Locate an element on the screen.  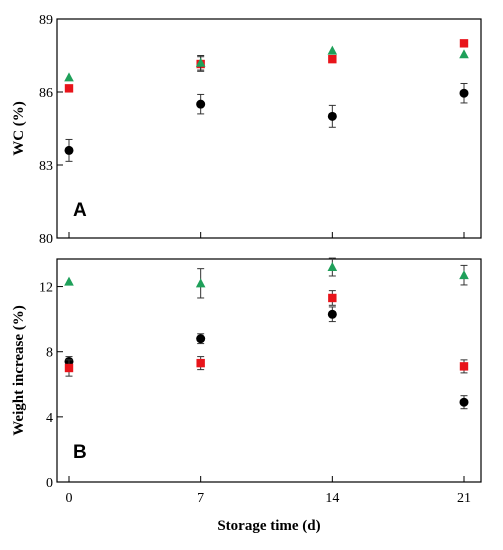
y-tick-label: 83 is located at coordinates (46, 166).